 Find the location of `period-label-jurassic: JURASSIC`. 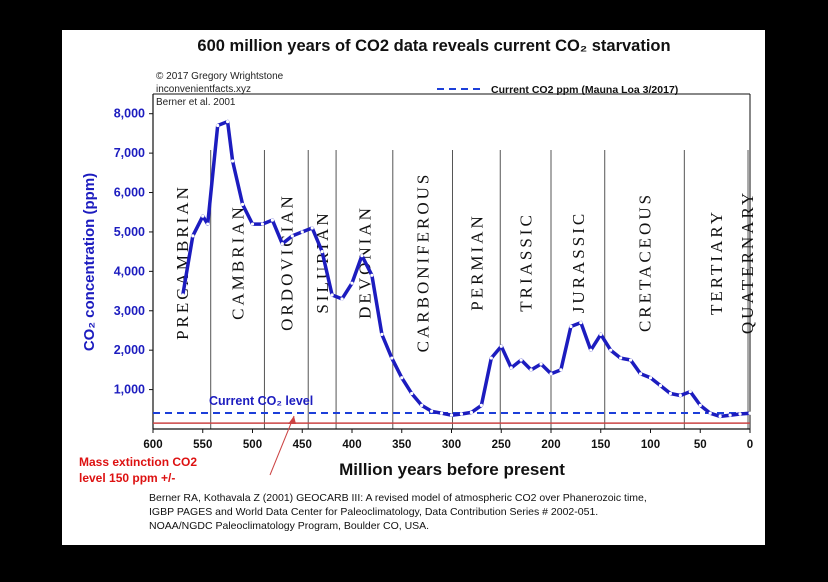

period-label-jurassic: JURASSIC is located at coordinates (578, 262).